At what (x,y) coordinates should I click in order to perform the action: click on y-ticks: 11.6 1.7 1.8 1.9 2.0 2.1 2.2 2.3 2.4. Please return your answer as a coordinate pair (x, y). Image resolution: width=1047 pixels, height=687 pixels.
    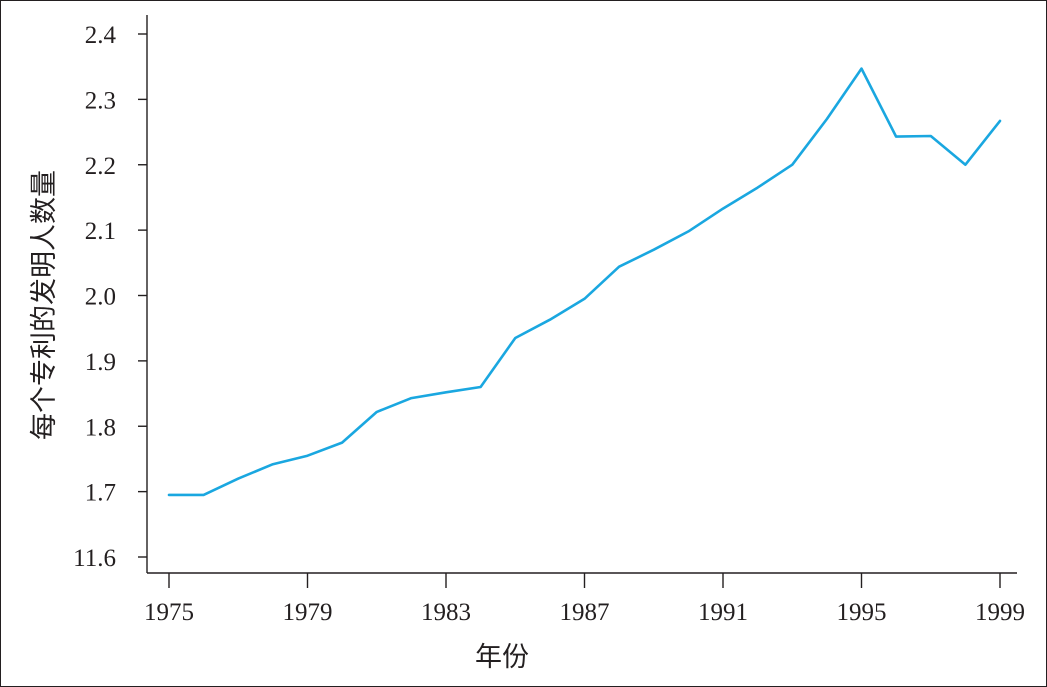
    Looking at the image, I should click on (110, 297).